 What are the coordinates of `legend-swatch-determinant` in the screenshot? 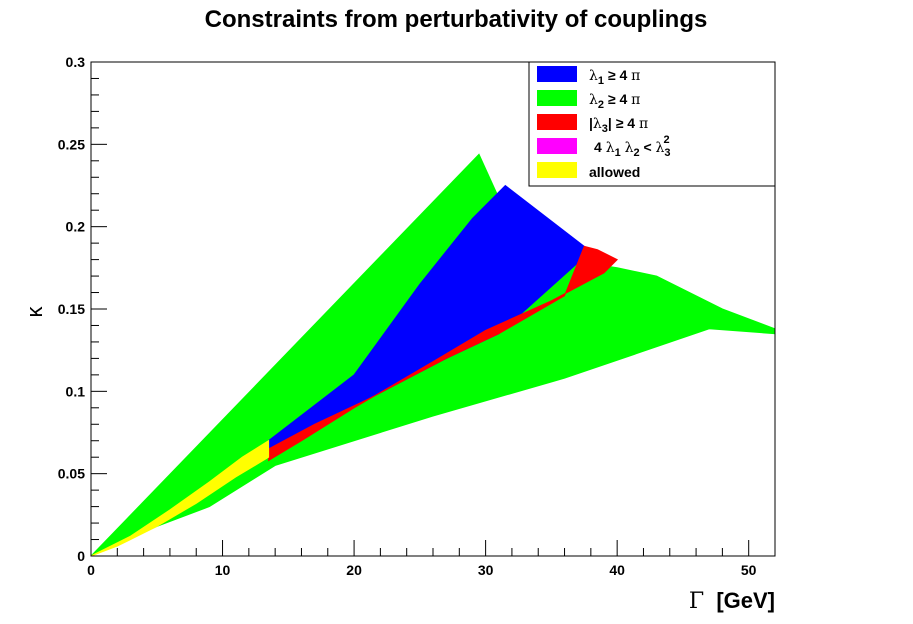 It's located at (557, 146).